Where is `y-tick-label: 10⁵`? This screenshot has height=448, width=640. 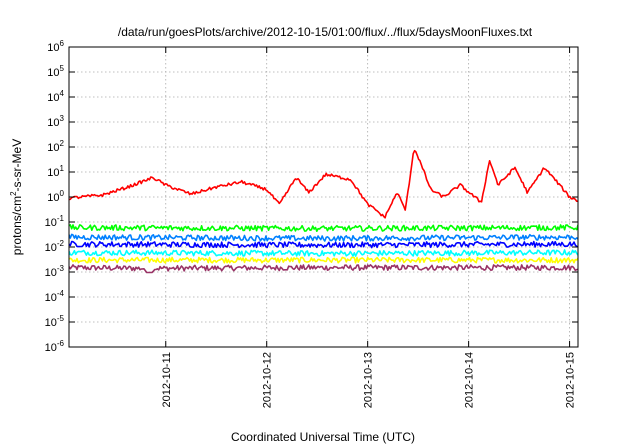 y-tick-label: 10⁵ is located at coordinates (55, 71).